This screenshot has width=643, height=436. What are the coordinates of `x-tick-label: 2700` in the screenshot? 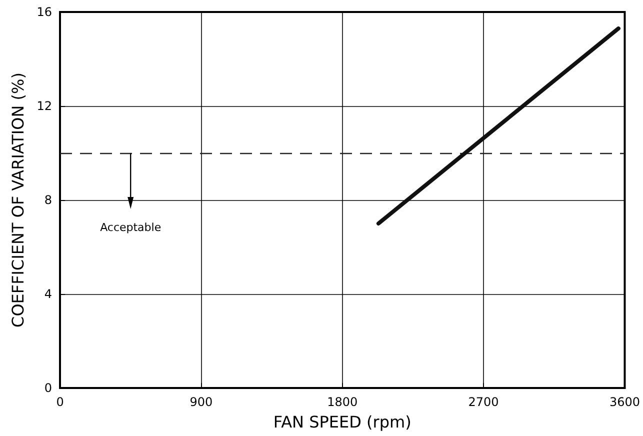 It's located at (483, 402).